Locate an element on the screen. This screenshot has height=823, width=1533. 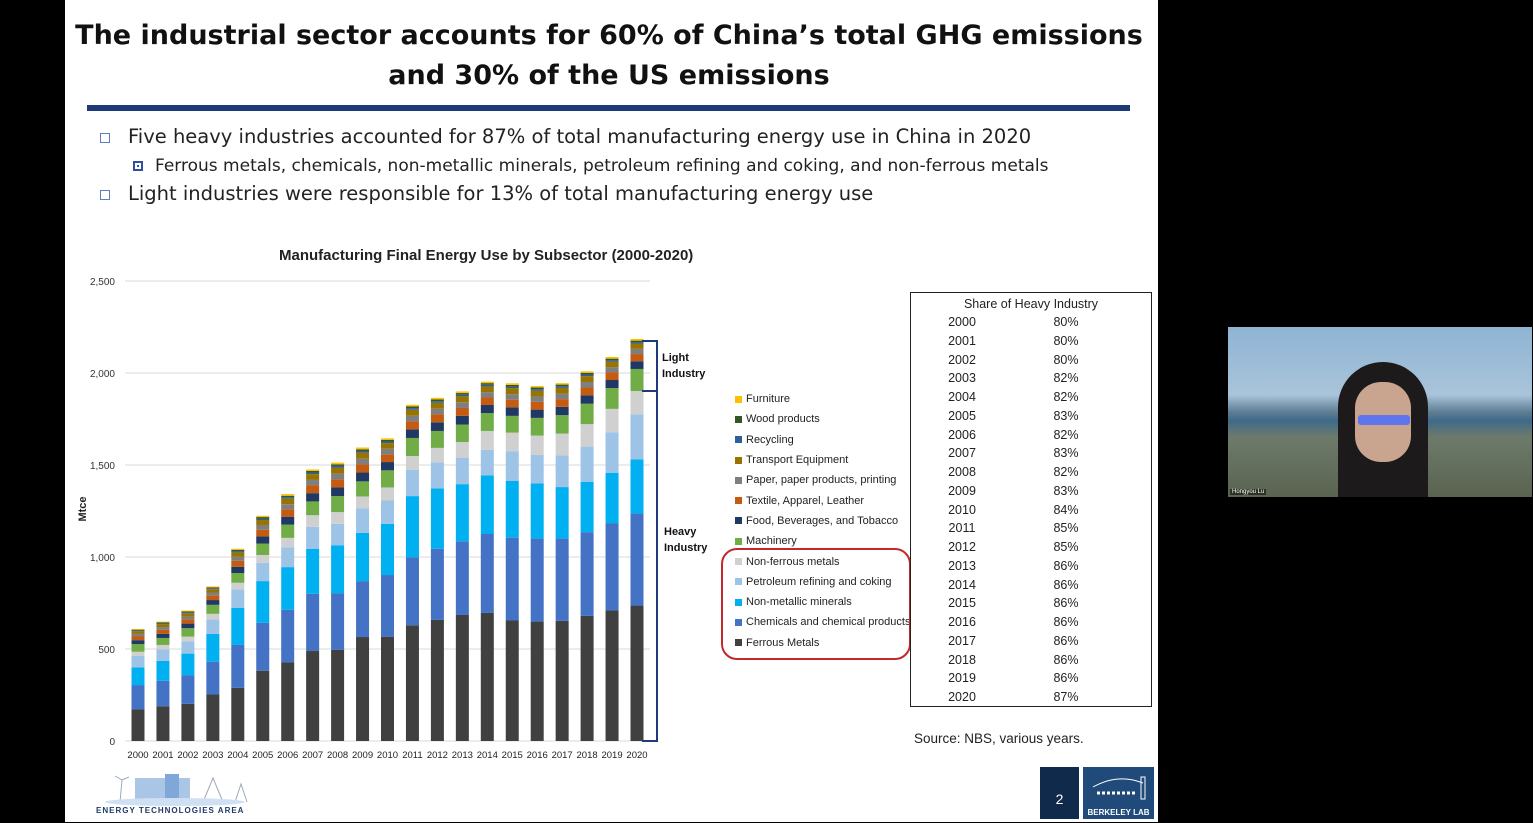
bar-segment-transport-equipment-2005 is located at coordinates (263, 522).